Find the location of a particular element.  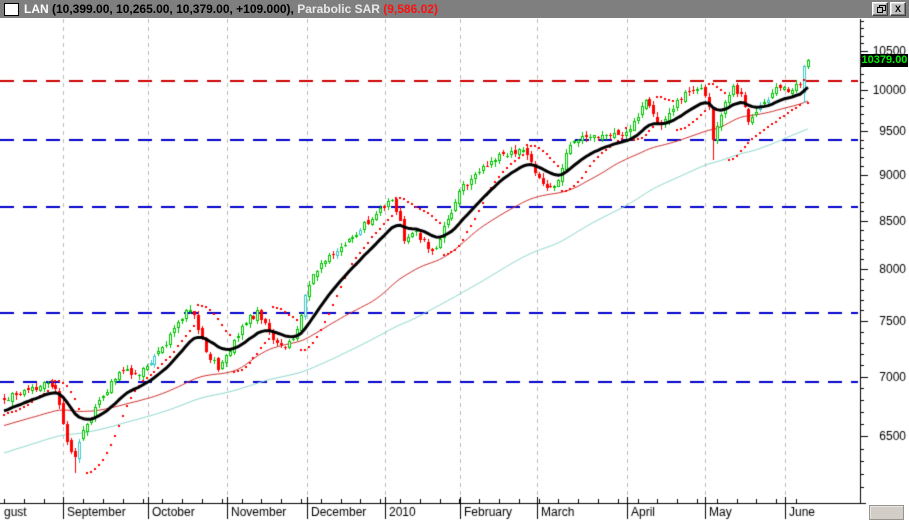

restore-button is located at coordinates (880, 9).